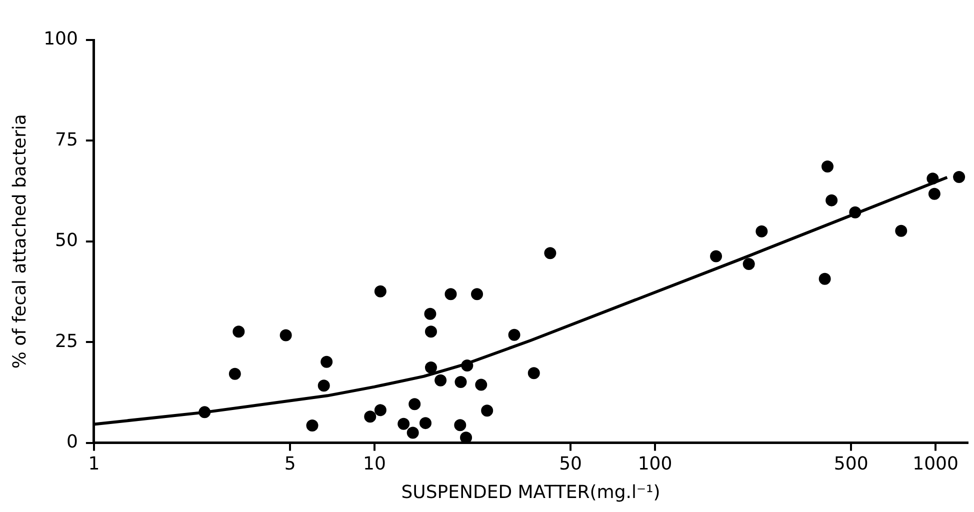 The image size is (974, 512). What do you see at coordinates (290, 463) in the screenshot?
I see `x-tick-label: 5` at bounding box center [290, 463].